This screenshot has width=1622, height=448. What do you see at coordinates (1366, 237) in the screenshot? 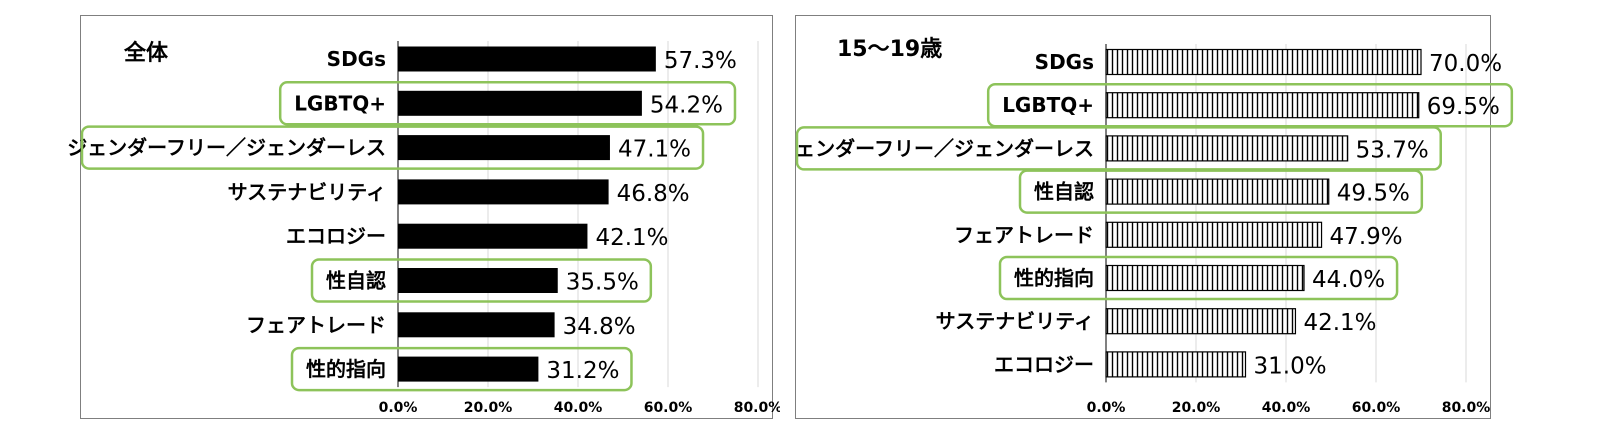
I see `value-label: 47.9%` at bounding box center [1366, 237].